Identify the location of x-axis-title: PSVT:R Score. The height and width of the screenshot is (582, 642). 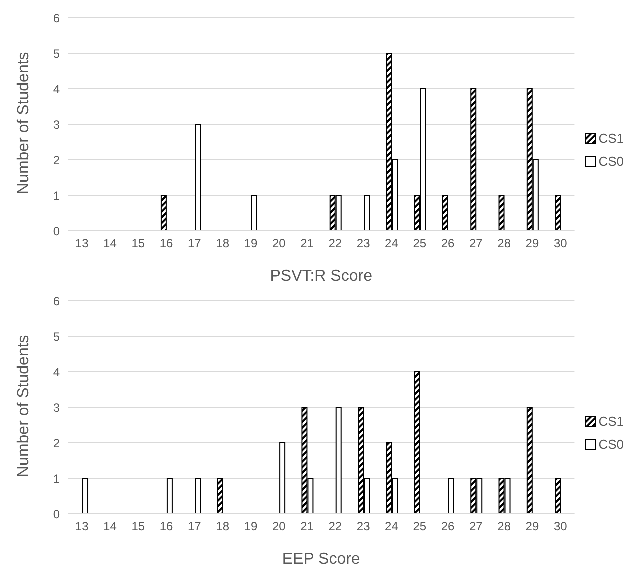
(321, 276).